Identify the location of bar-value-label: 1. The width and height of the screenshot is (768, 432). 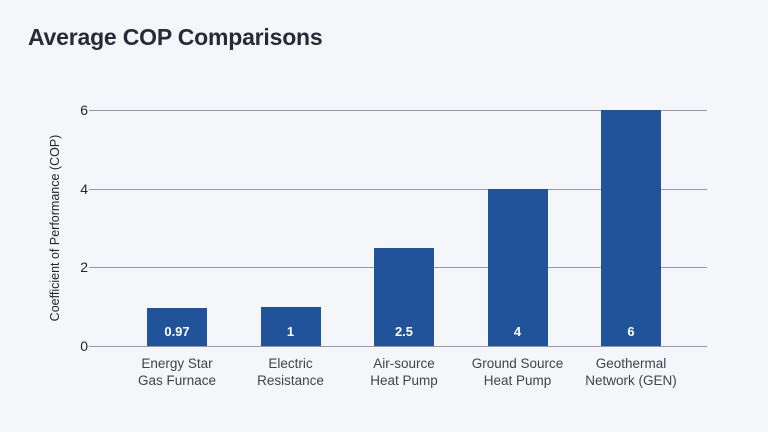
(290, 331).